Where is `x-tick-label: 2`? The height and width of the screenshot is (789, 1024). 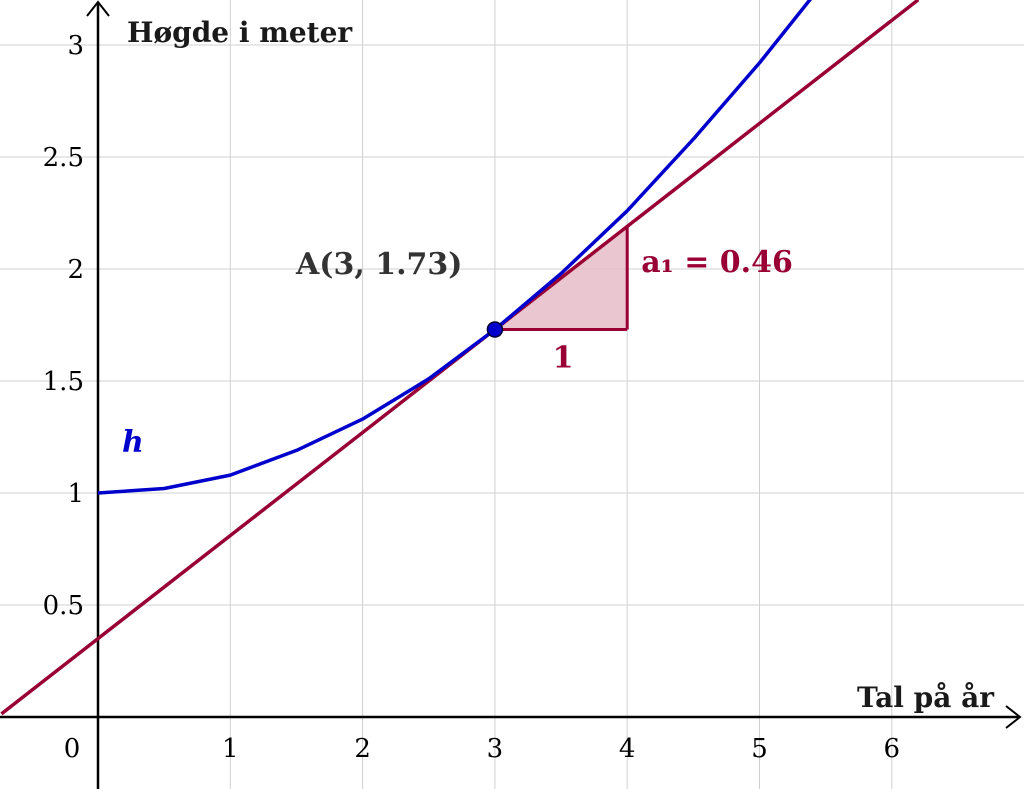 x-tick-label: 2 is located at coordinates (362, 749).